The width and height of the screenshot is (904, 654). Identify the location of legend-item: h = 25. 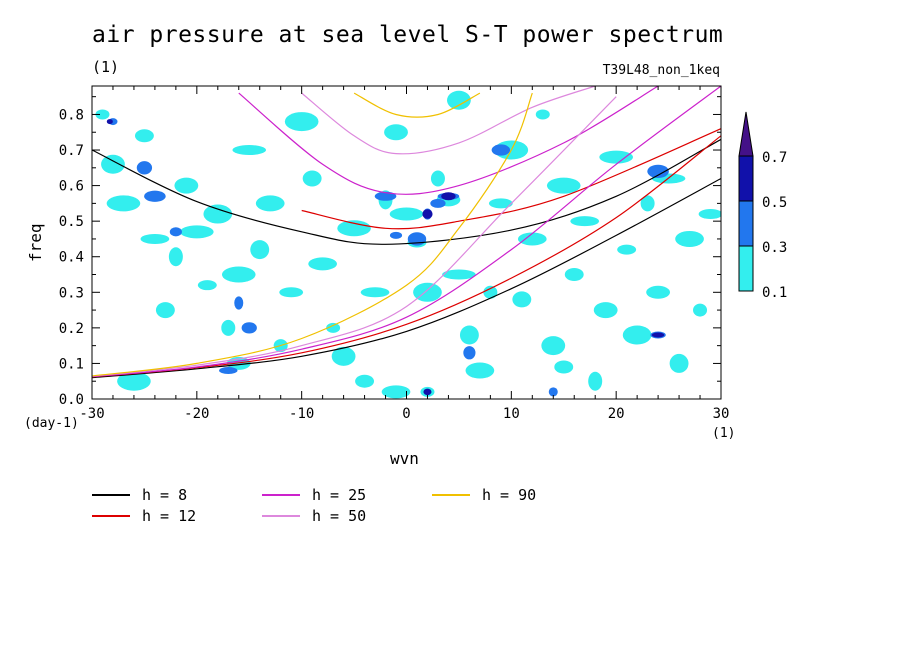
(314, 495).